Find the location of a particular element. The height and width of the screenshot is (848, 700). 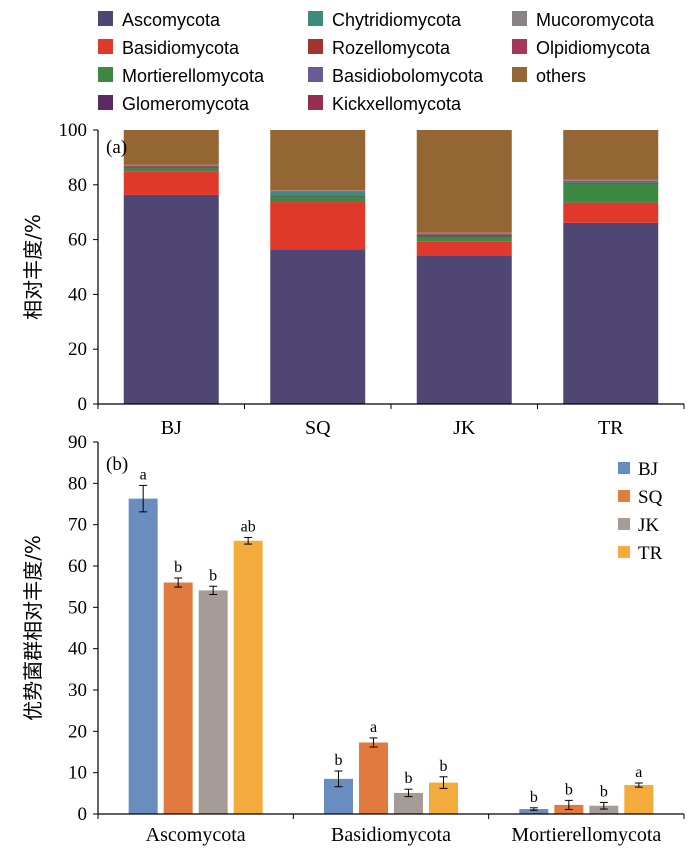

bar-mortierellomycota-bj is located at coordinates (534, 811).